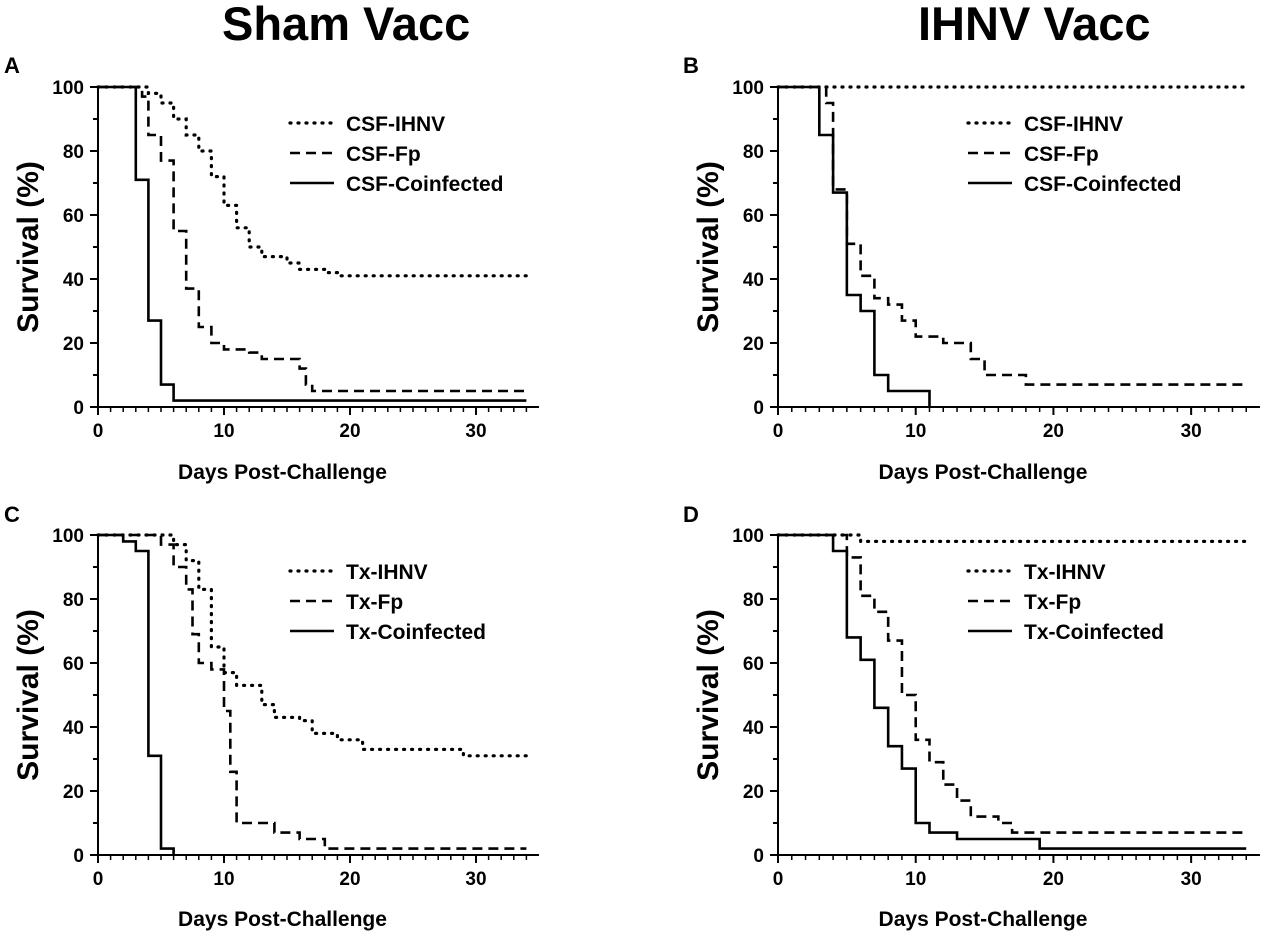 This screenshot has width=1265, height=940. What do you see at coordinates (12, 514) in the screenshot?
I see `panel-label: C` at bounding box center [12, 514].